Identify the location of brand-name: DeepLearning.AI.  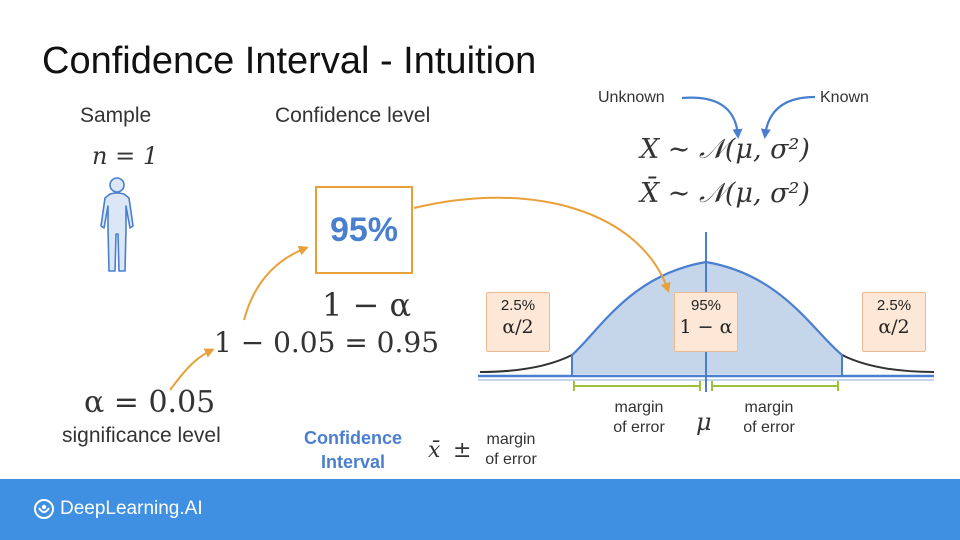
(131, 508).